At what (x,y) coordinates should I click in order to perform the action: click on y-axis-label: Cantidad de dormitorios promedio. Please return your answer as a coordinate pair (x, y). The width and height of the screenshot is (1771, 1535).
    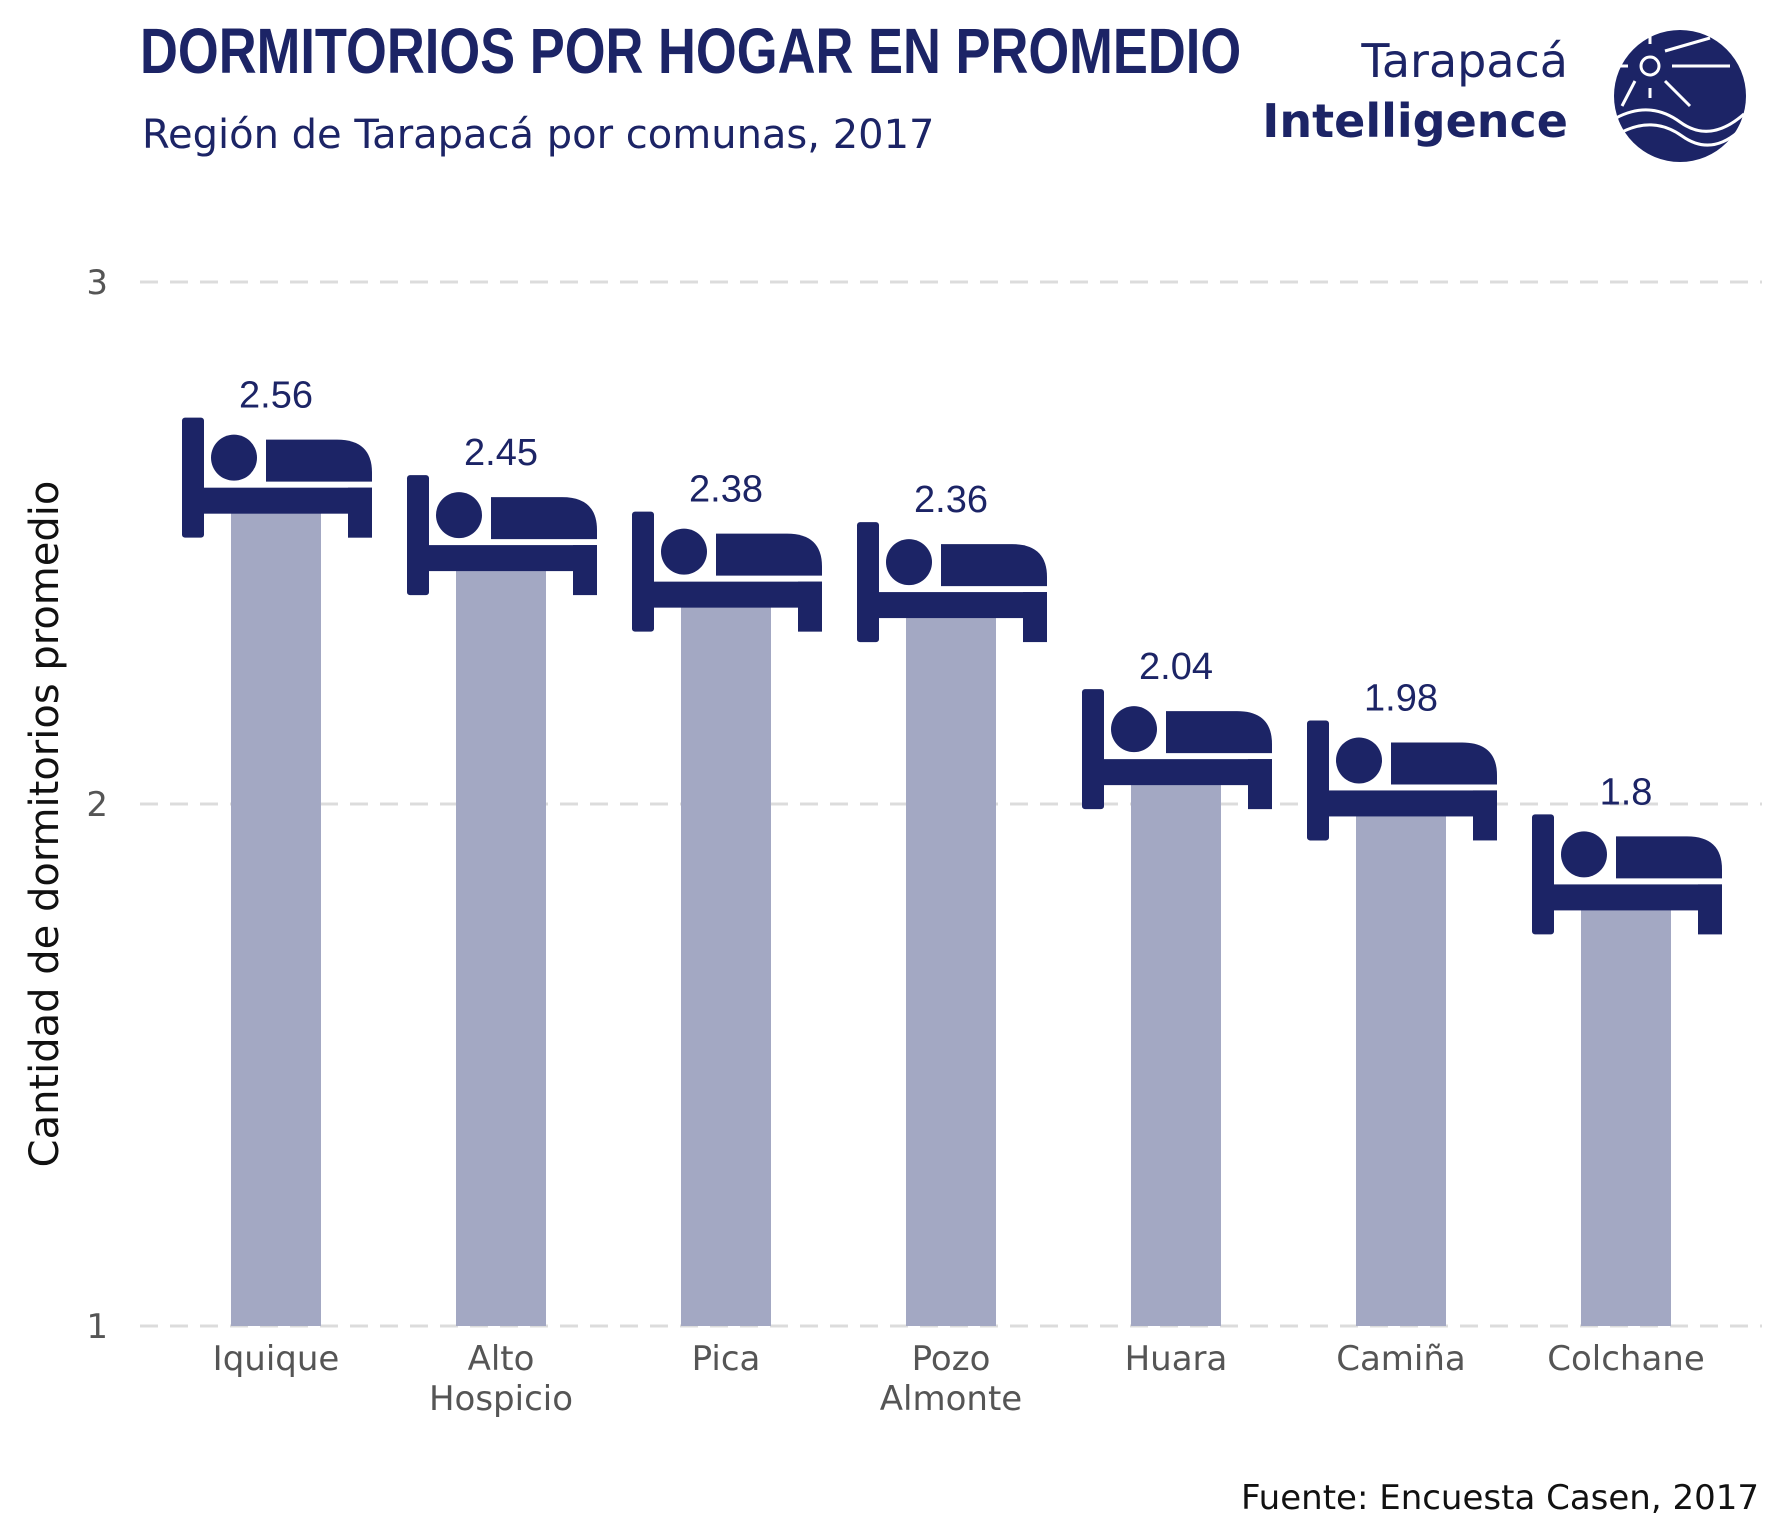
    Looking at the image, I should click on (45, 824).